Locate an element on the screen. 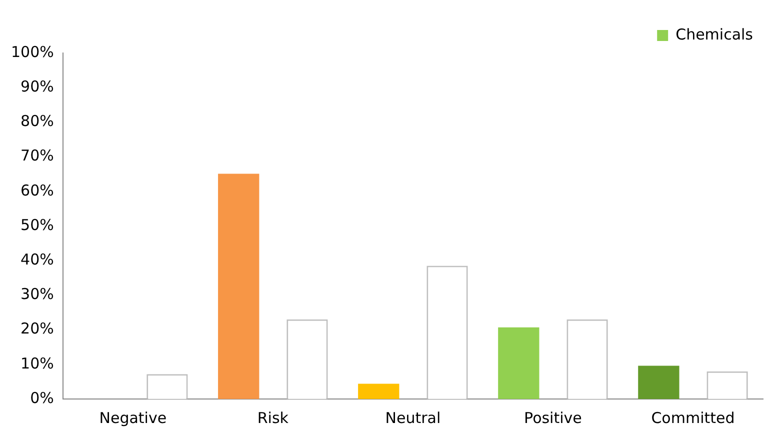 This screenshot has width=777, height=439. y-tick-label: 50% is located at coordinates (37, 225).